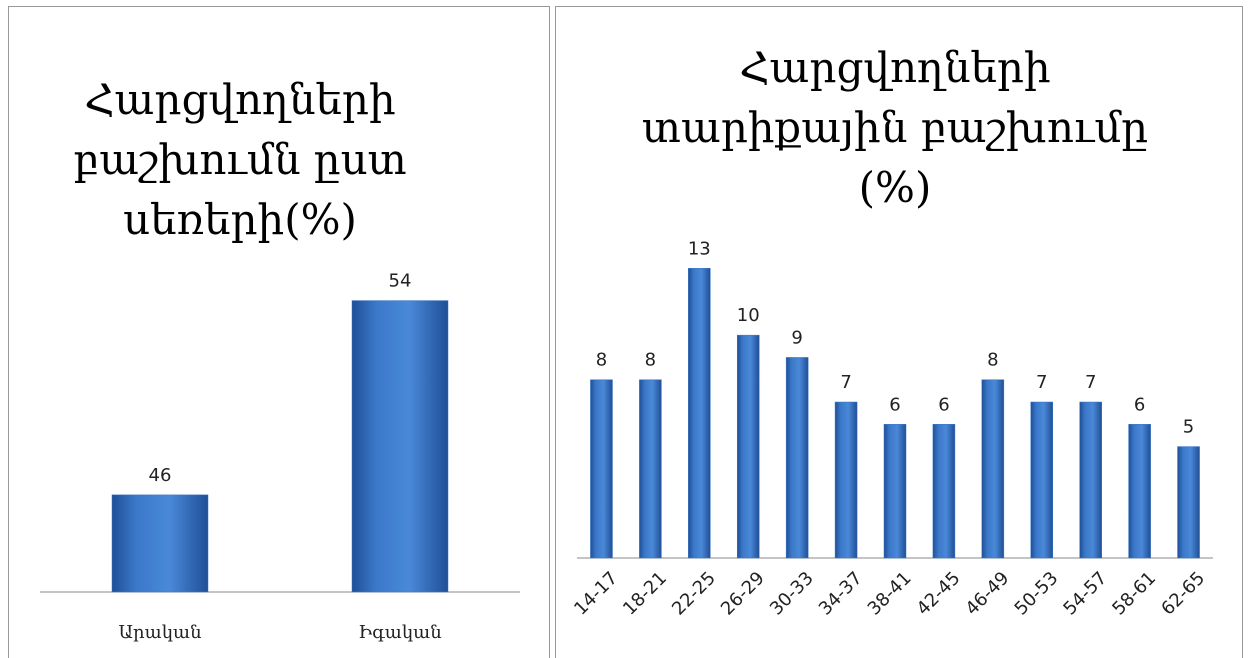  I want to click on x-tick-label: 50-53, so click(1037, 594).